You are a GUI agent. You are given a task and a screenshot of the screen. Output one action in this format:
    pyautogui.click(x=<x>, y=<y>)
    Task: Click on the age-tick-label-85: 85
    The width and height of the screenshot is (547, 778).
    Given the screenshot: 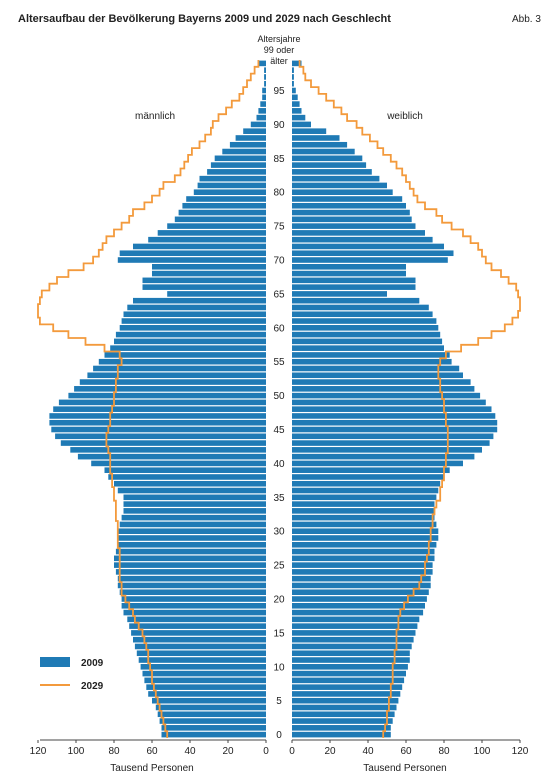 What is the action you would take?
    pyautogui.click(x=279, y=159)
    